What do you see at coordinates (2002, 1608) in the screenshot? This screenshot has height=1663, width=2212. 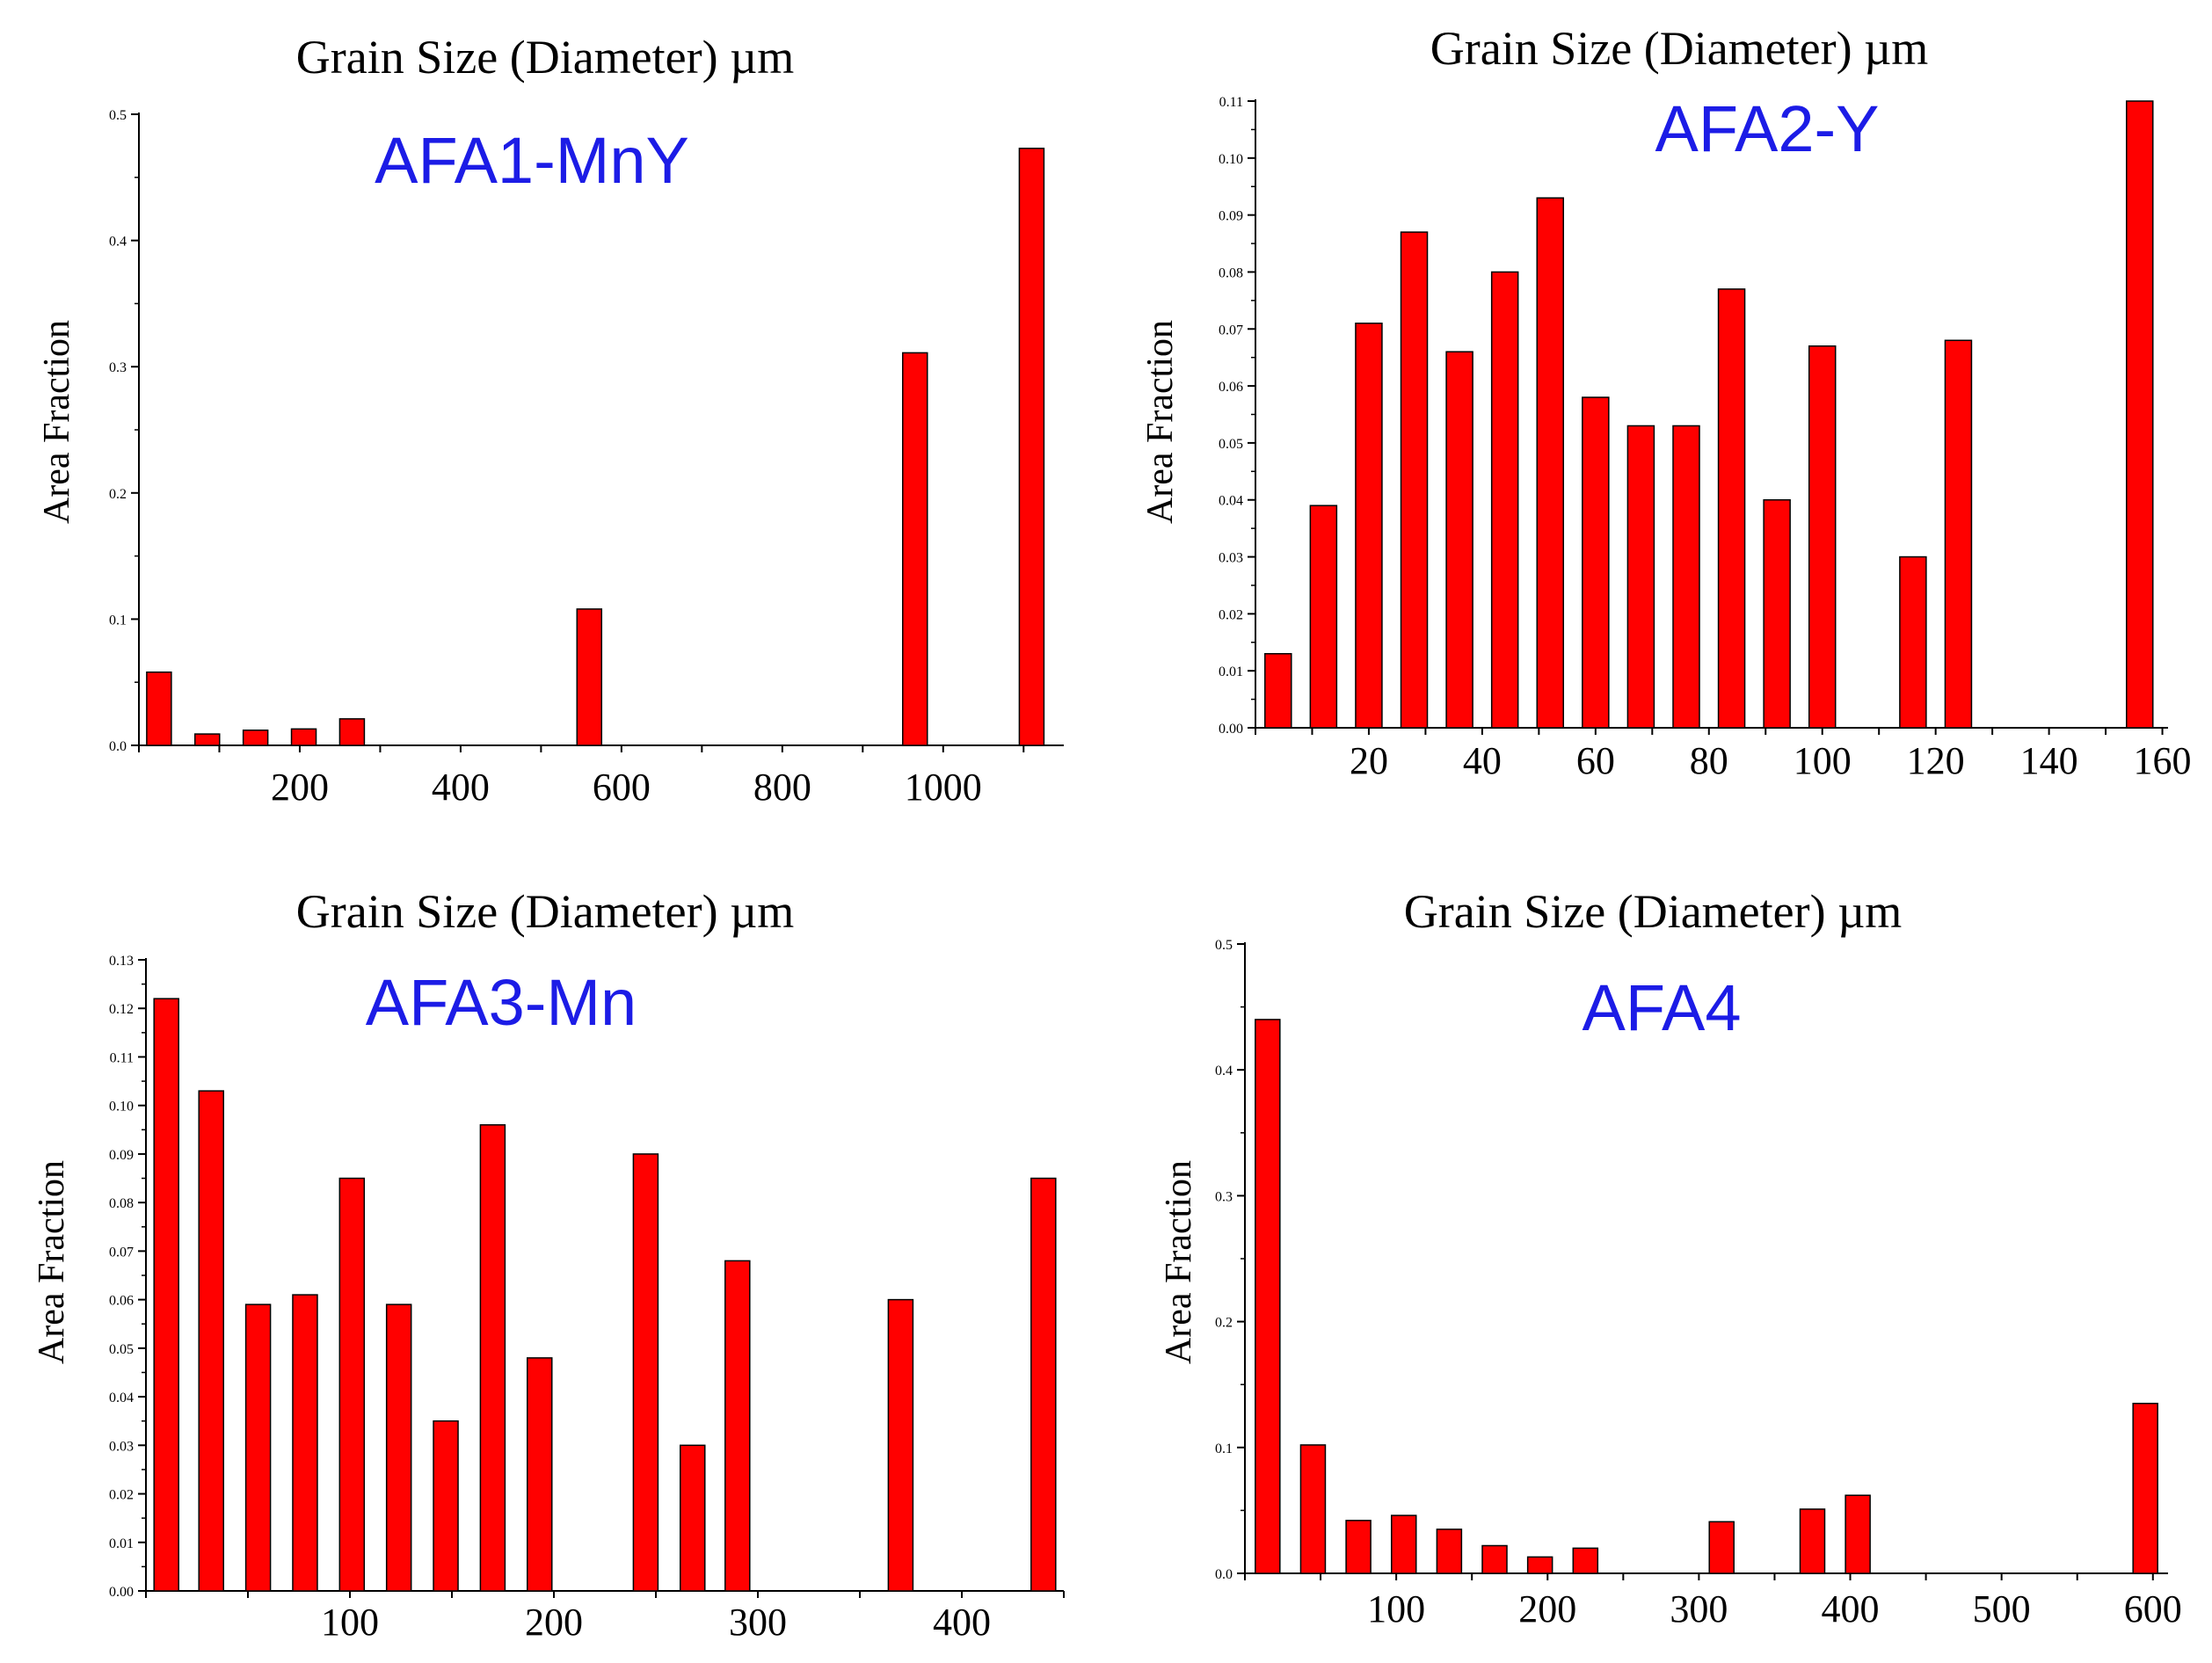 I see `x-tick-label: 500` at bounding box center [2002, 1608].